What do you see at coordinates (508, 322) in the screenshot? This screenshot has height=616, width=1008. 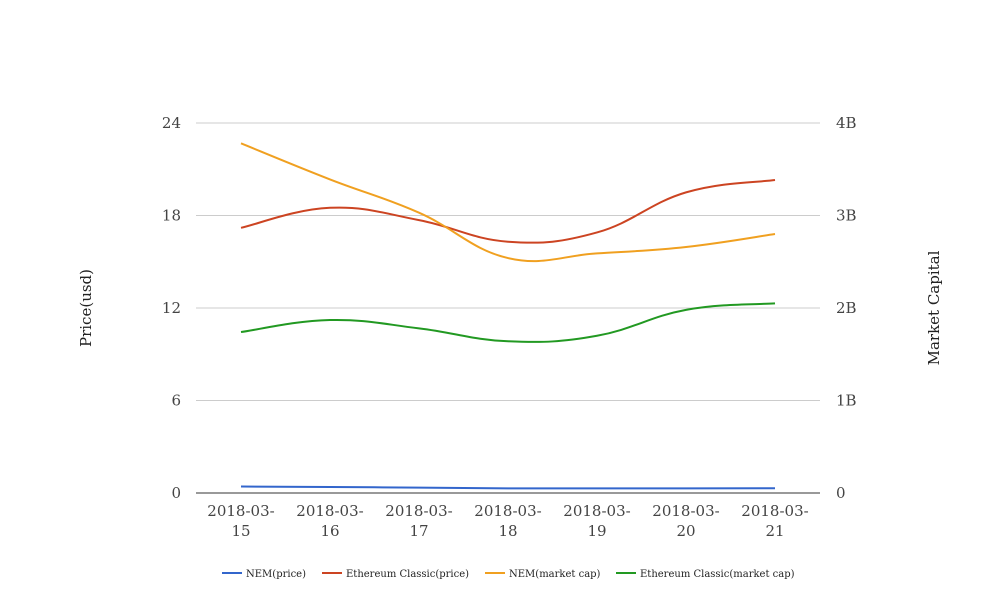 I see `series-line-ethereum-classic-market-cap` at bounding box center [508, 322].